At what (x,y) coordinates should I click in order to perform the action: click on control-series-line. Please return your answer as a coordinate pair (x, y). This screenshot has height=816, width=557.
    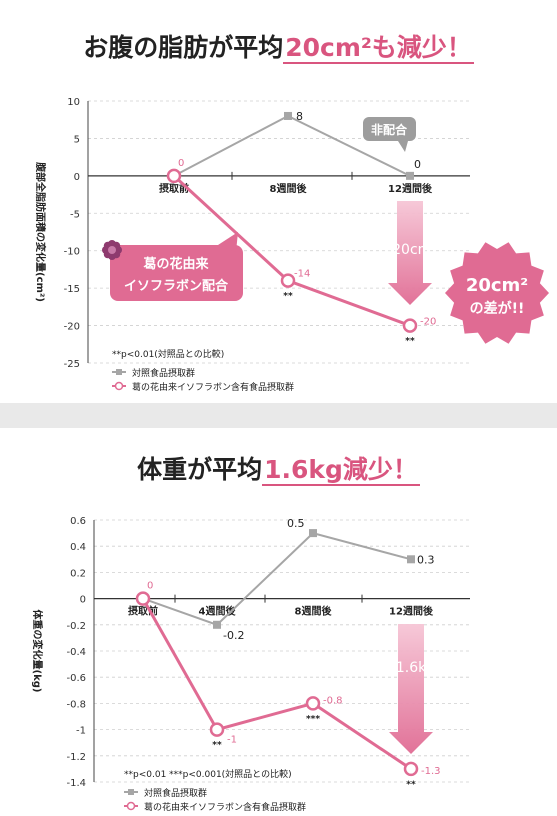
    Looking at the image, I should click on (277, 578).